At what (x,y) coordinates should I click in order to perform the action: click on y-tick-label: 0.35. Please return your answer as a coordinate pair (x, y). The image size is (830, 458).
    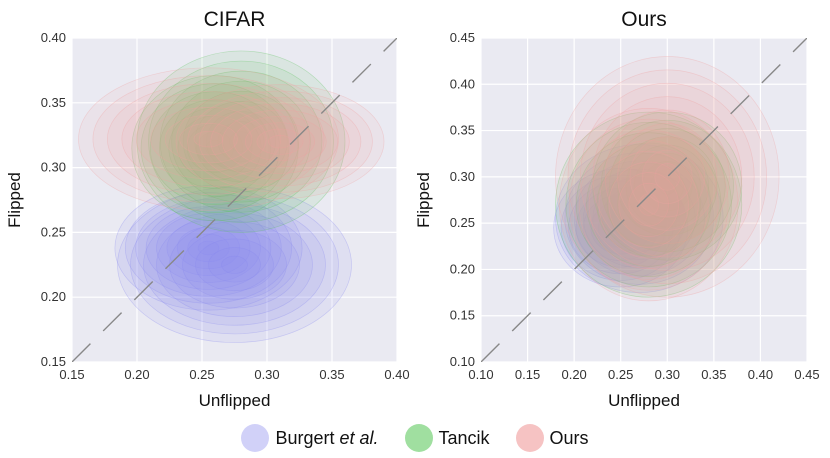
    Looking at the image, I should click on (462, 130).